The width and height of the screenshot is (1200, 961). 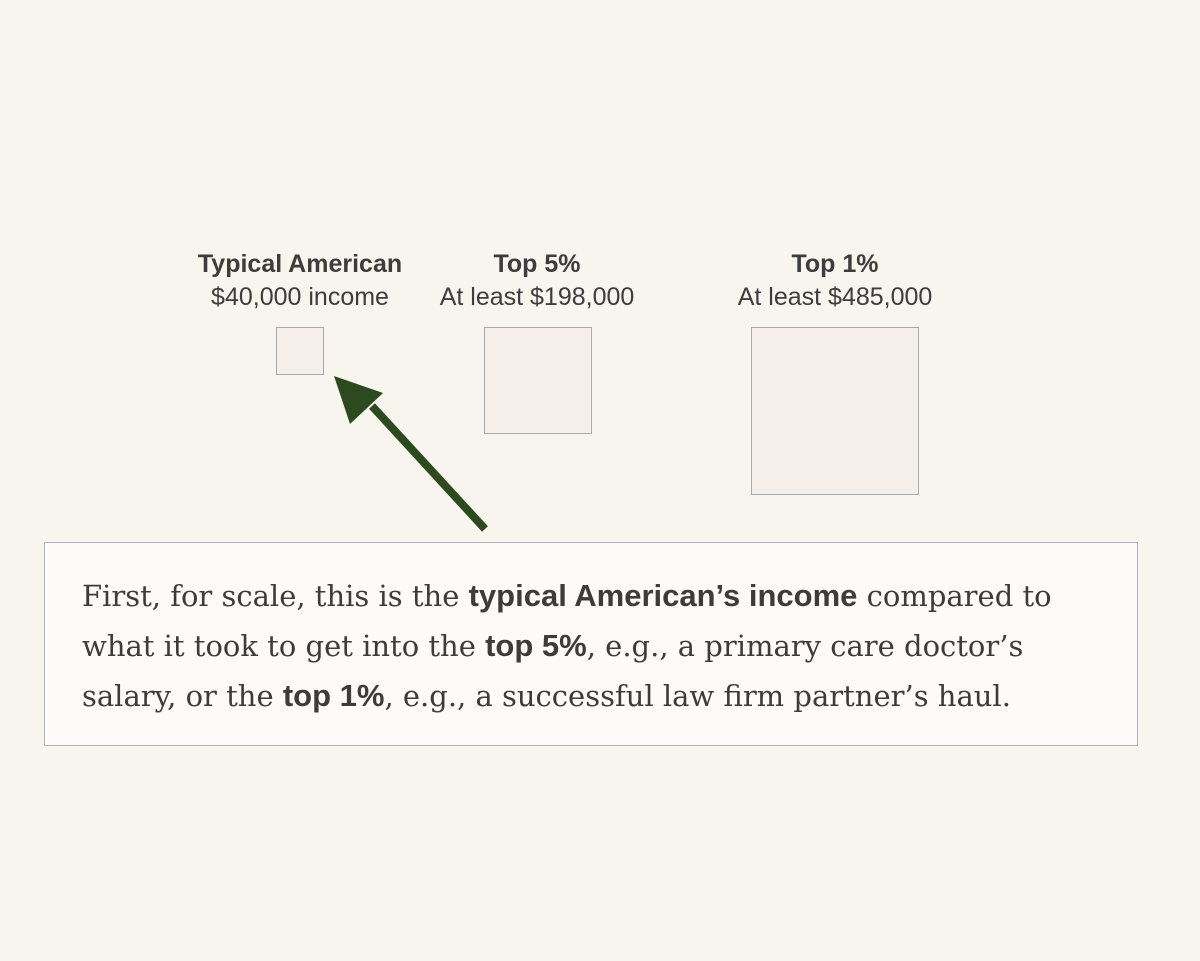 I want to click on group-typical-american: Typical American $40,000 income, so click(x=300, y=280).